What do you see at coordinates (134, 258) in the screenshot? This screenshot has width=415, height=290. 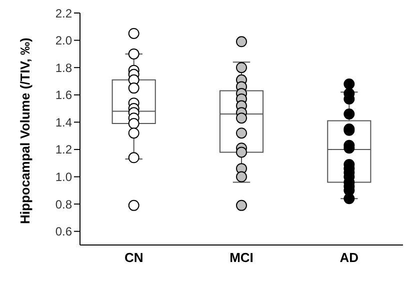 I see `x-tick-label: CN` at bounding box center [134, 258].